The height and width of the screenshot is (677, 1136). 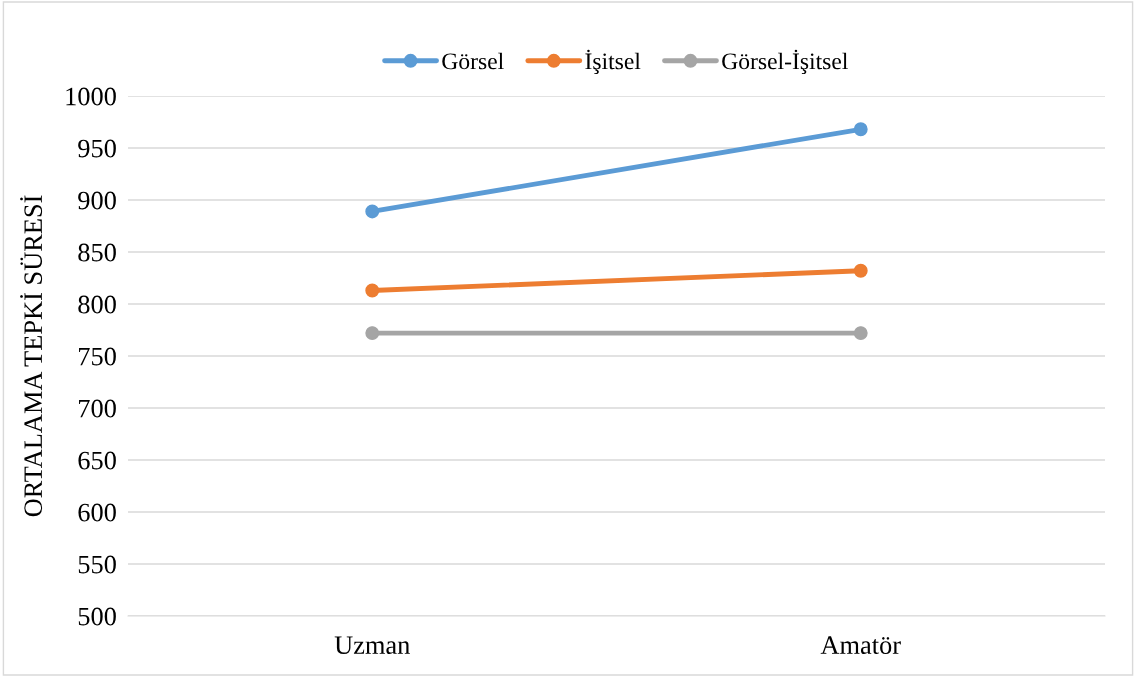 What do you see at coordinates (97, 252) in the screenshot?
I see `y-tick-label: 850` at bounding box center [97, 252].